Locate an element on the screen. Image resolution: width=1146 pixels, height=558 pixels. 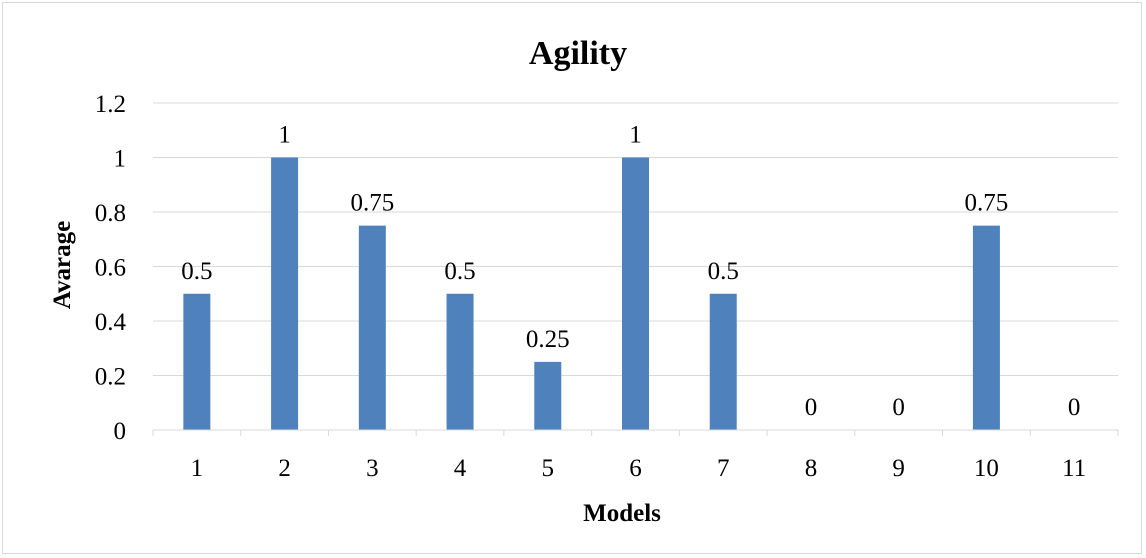
x-tick-label: 3 is located at coordinates (372, 468).